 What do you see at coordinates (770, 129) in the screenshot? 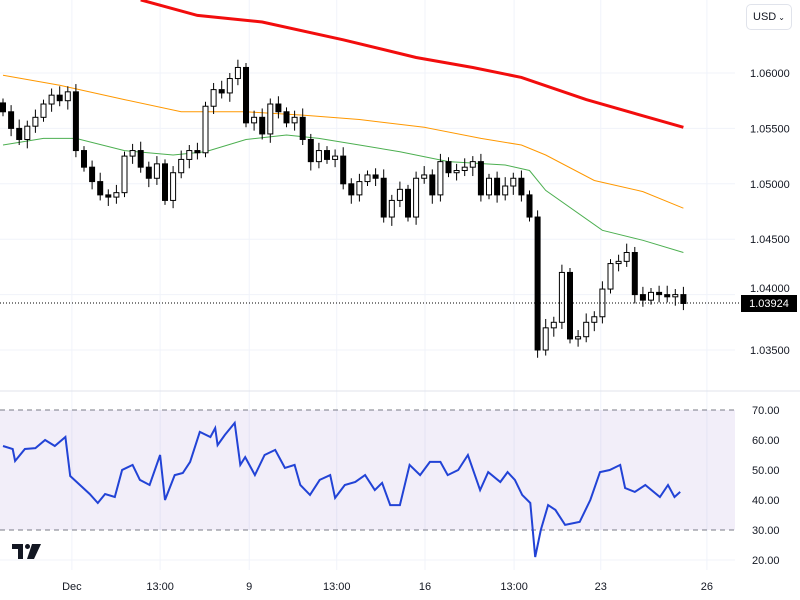
I see `price-axis-label: 1.05500` at bounding box center [770, 129].